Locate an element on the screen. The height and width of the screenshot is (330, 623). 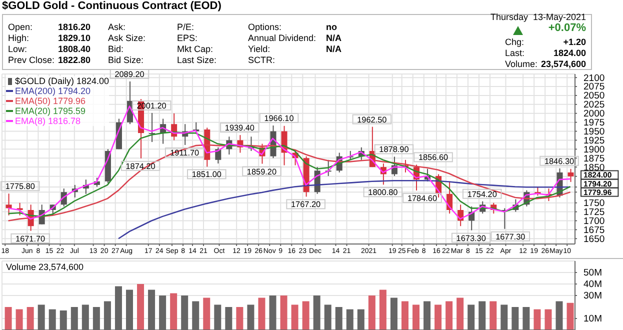
y-tick-label: 1675 is located at coordinates (594, 230).